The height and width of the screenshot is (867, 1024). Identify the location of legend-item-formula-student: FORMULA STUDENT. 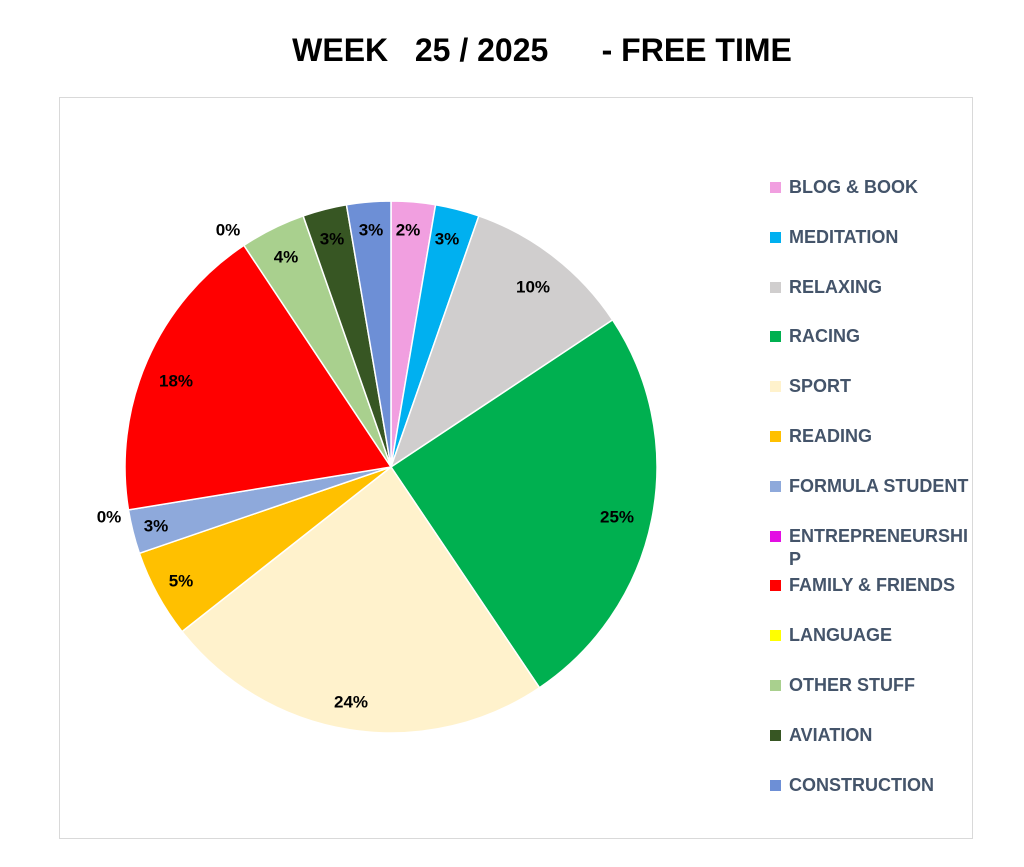
(890, 486).